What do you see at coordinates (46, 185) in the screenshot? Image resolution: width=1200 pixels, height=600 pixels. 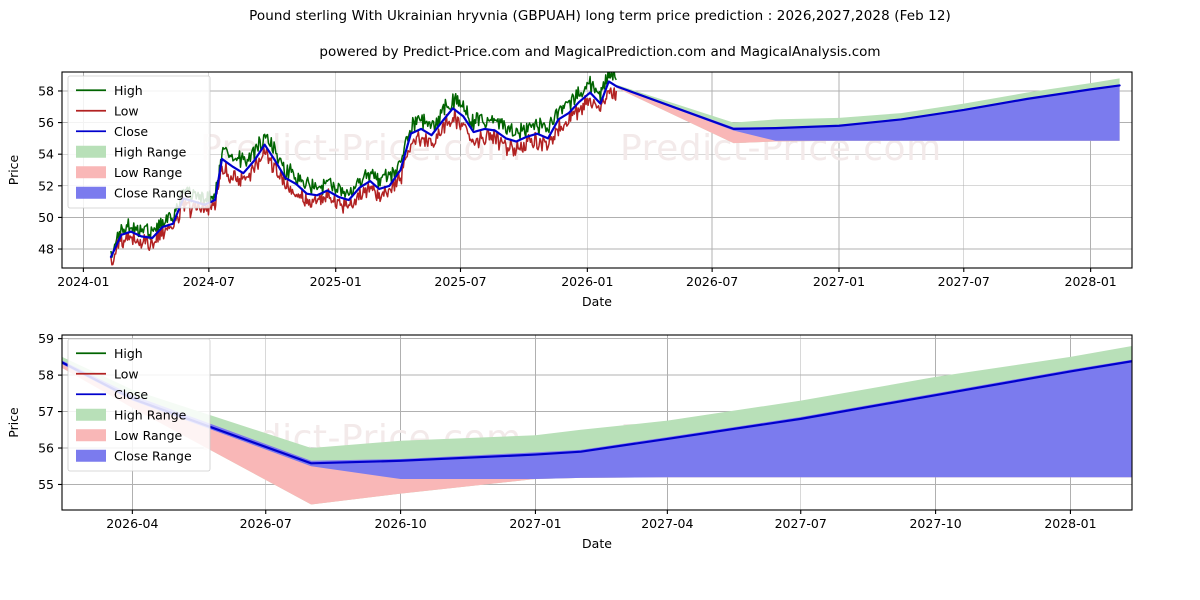 I see `y-tick-label: 52` at bounding box center [46, 185].